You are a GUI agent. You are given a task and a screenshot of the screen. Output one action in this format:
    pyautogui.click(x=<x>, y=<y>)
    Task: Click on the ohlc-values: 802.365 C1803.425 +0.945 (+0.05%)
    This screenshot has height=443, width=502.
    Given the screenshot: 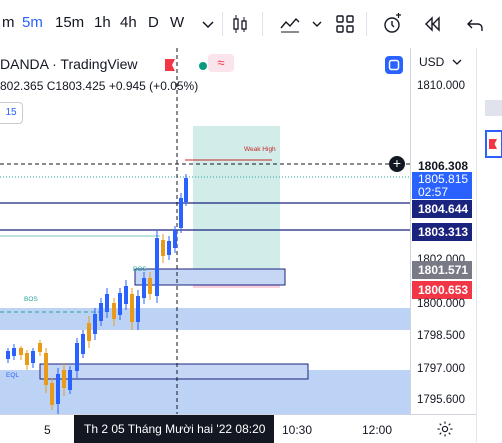 What is the action you would take?
    pyautogui.click(x=99, y=86)
    